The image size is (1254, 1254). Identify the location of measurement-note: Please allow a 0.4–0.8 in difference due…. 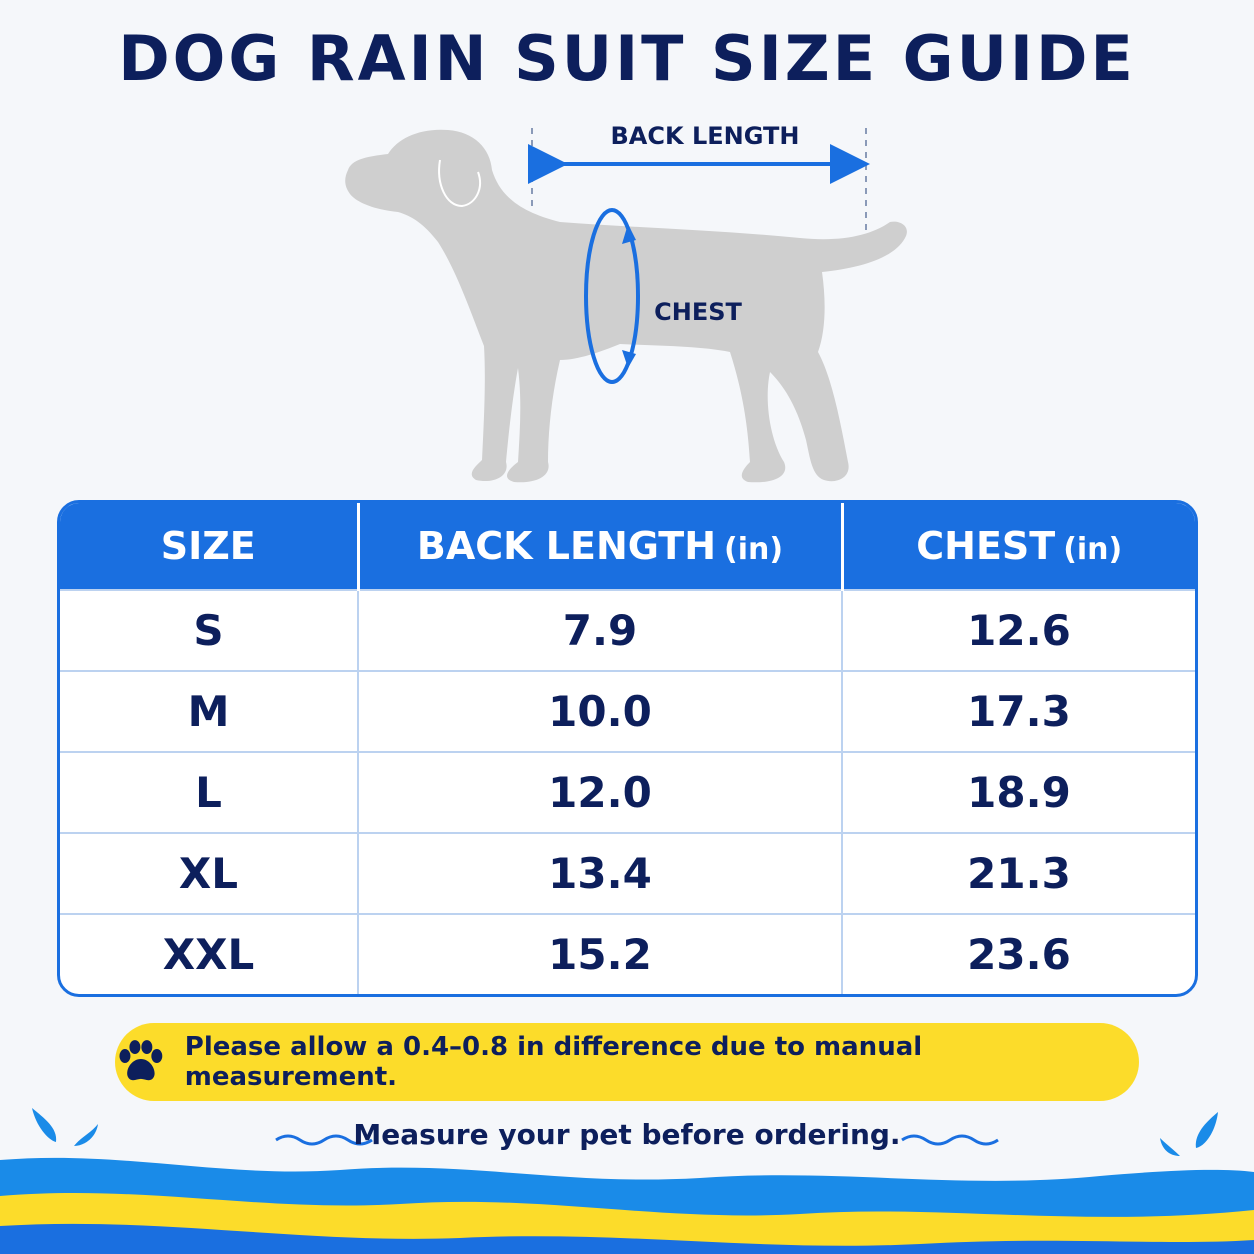
(627, 1062).